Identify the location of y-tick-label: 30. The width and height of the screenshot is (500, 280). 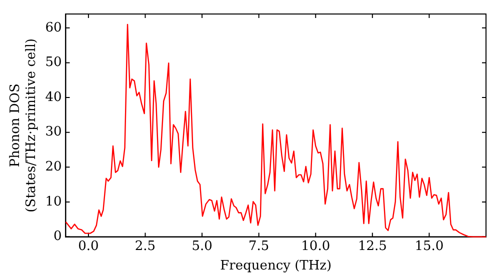
(53, 132).